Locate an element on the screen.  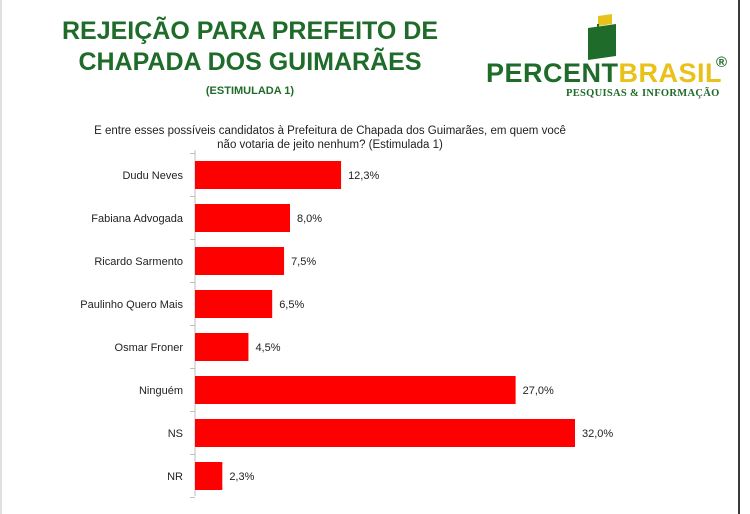
percentbrasil-logo: PERCENTBRASIL ® PESQUISAS & INFORMAÇÃO is located at coordinates (611, 59).